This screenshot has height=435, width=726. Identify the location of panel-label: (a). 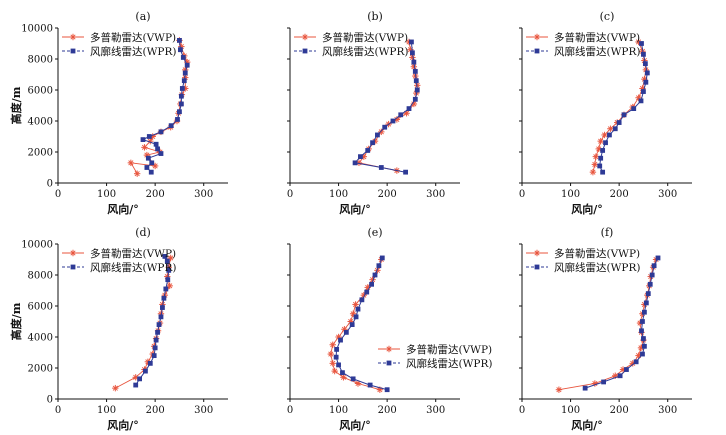
(142, 16).